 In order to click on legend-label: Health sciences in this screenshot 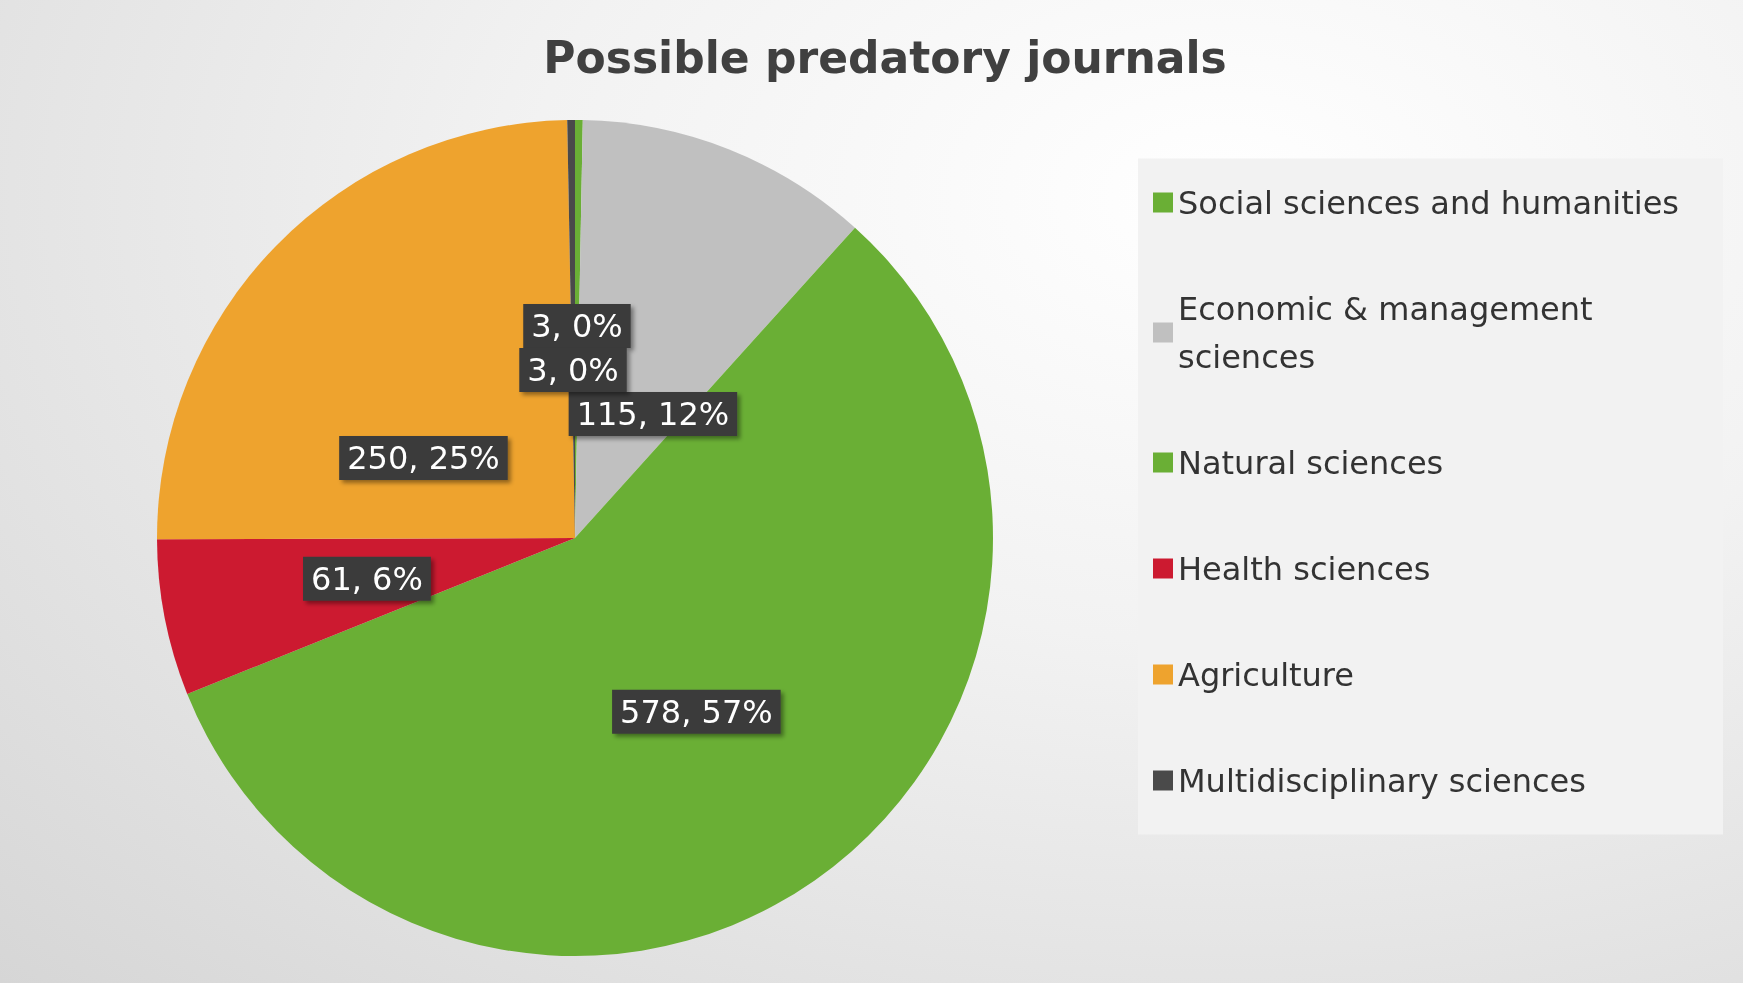, I will do `click(1304, 568)`.